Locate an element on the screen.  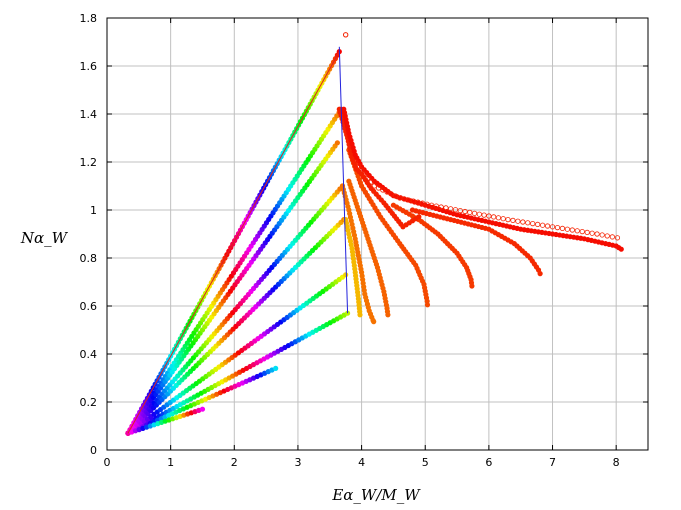
y-tick-label: 0.8 is located at coordinates (89, 258).